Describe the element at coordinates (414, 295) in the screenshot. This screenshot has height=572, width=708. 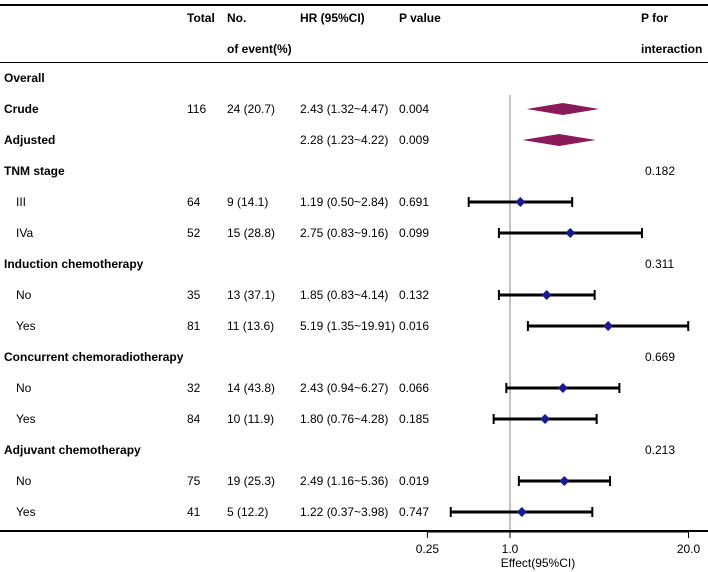
I see `row-p-value: 0.132` at that location.